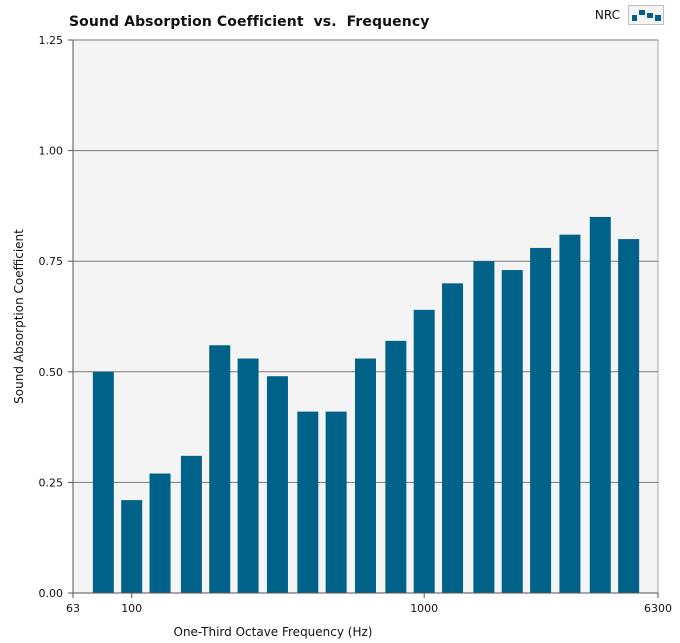  What do you see at coordinates (51, 261) in the screenshot?
I see `y-tick-label: 0.75` at bounding box center [51, 261].